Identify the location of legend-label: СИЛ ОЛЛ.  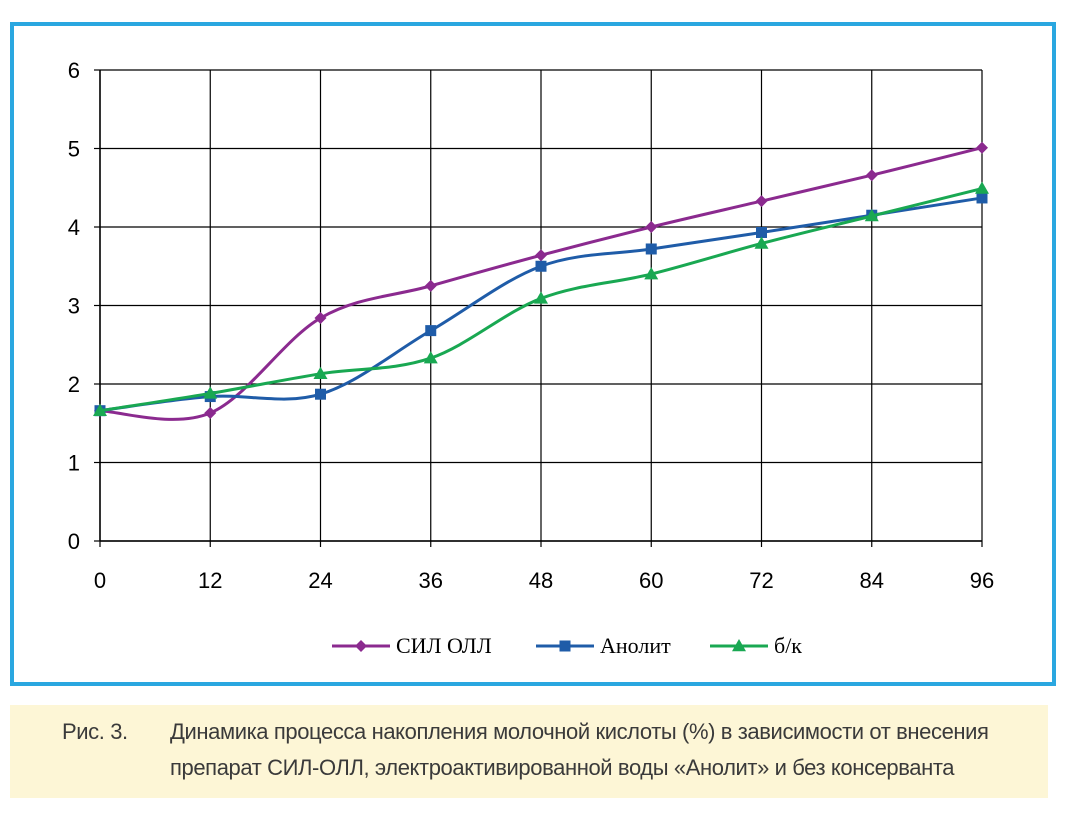
(444, 645).